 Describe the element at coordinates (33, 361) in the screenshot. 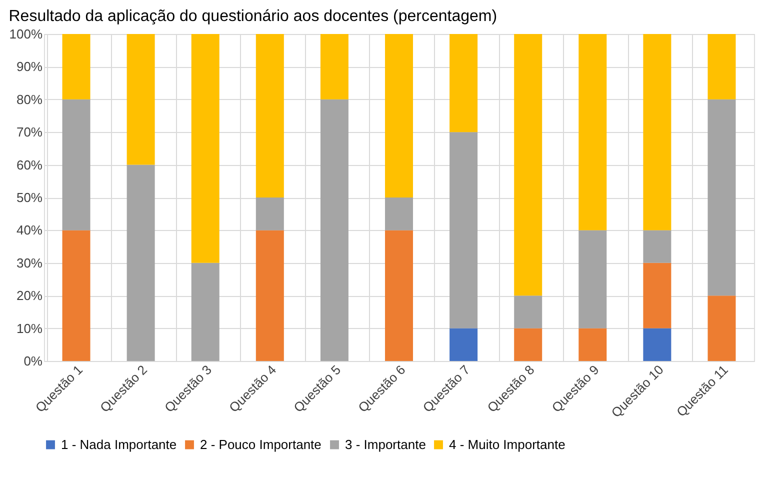

I see `y-tick-label: 0%` at that location.